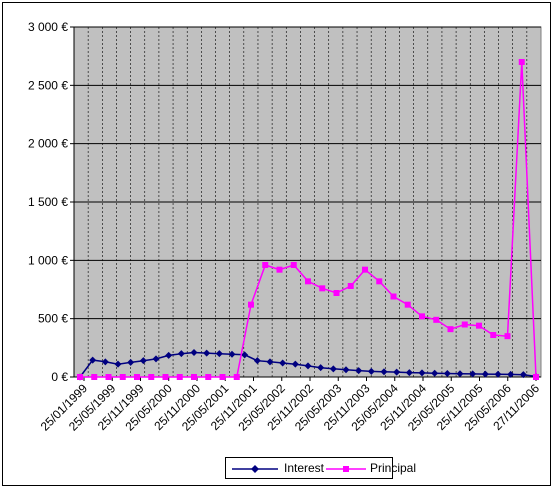 This screenshot has width=555, height=490. What do you see at coordinates (393, 468) in the screenshot?
I see `legend-label-principal: Principal` at bounding box center [393, 468].